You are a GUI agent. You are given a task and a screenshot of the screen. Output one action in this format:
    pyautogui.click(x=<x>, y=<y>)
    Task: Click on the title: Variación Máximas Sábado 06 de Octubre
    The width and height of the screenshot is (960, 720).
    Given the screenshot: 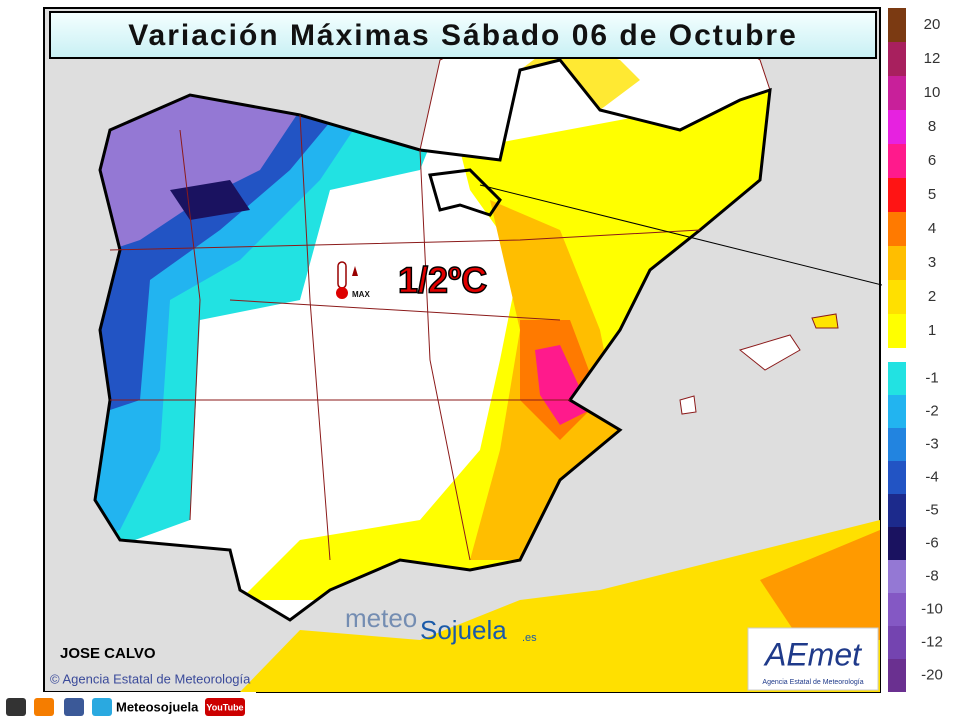 What is the action you would take?
    pyautogui.click(x=463, y=35)
    